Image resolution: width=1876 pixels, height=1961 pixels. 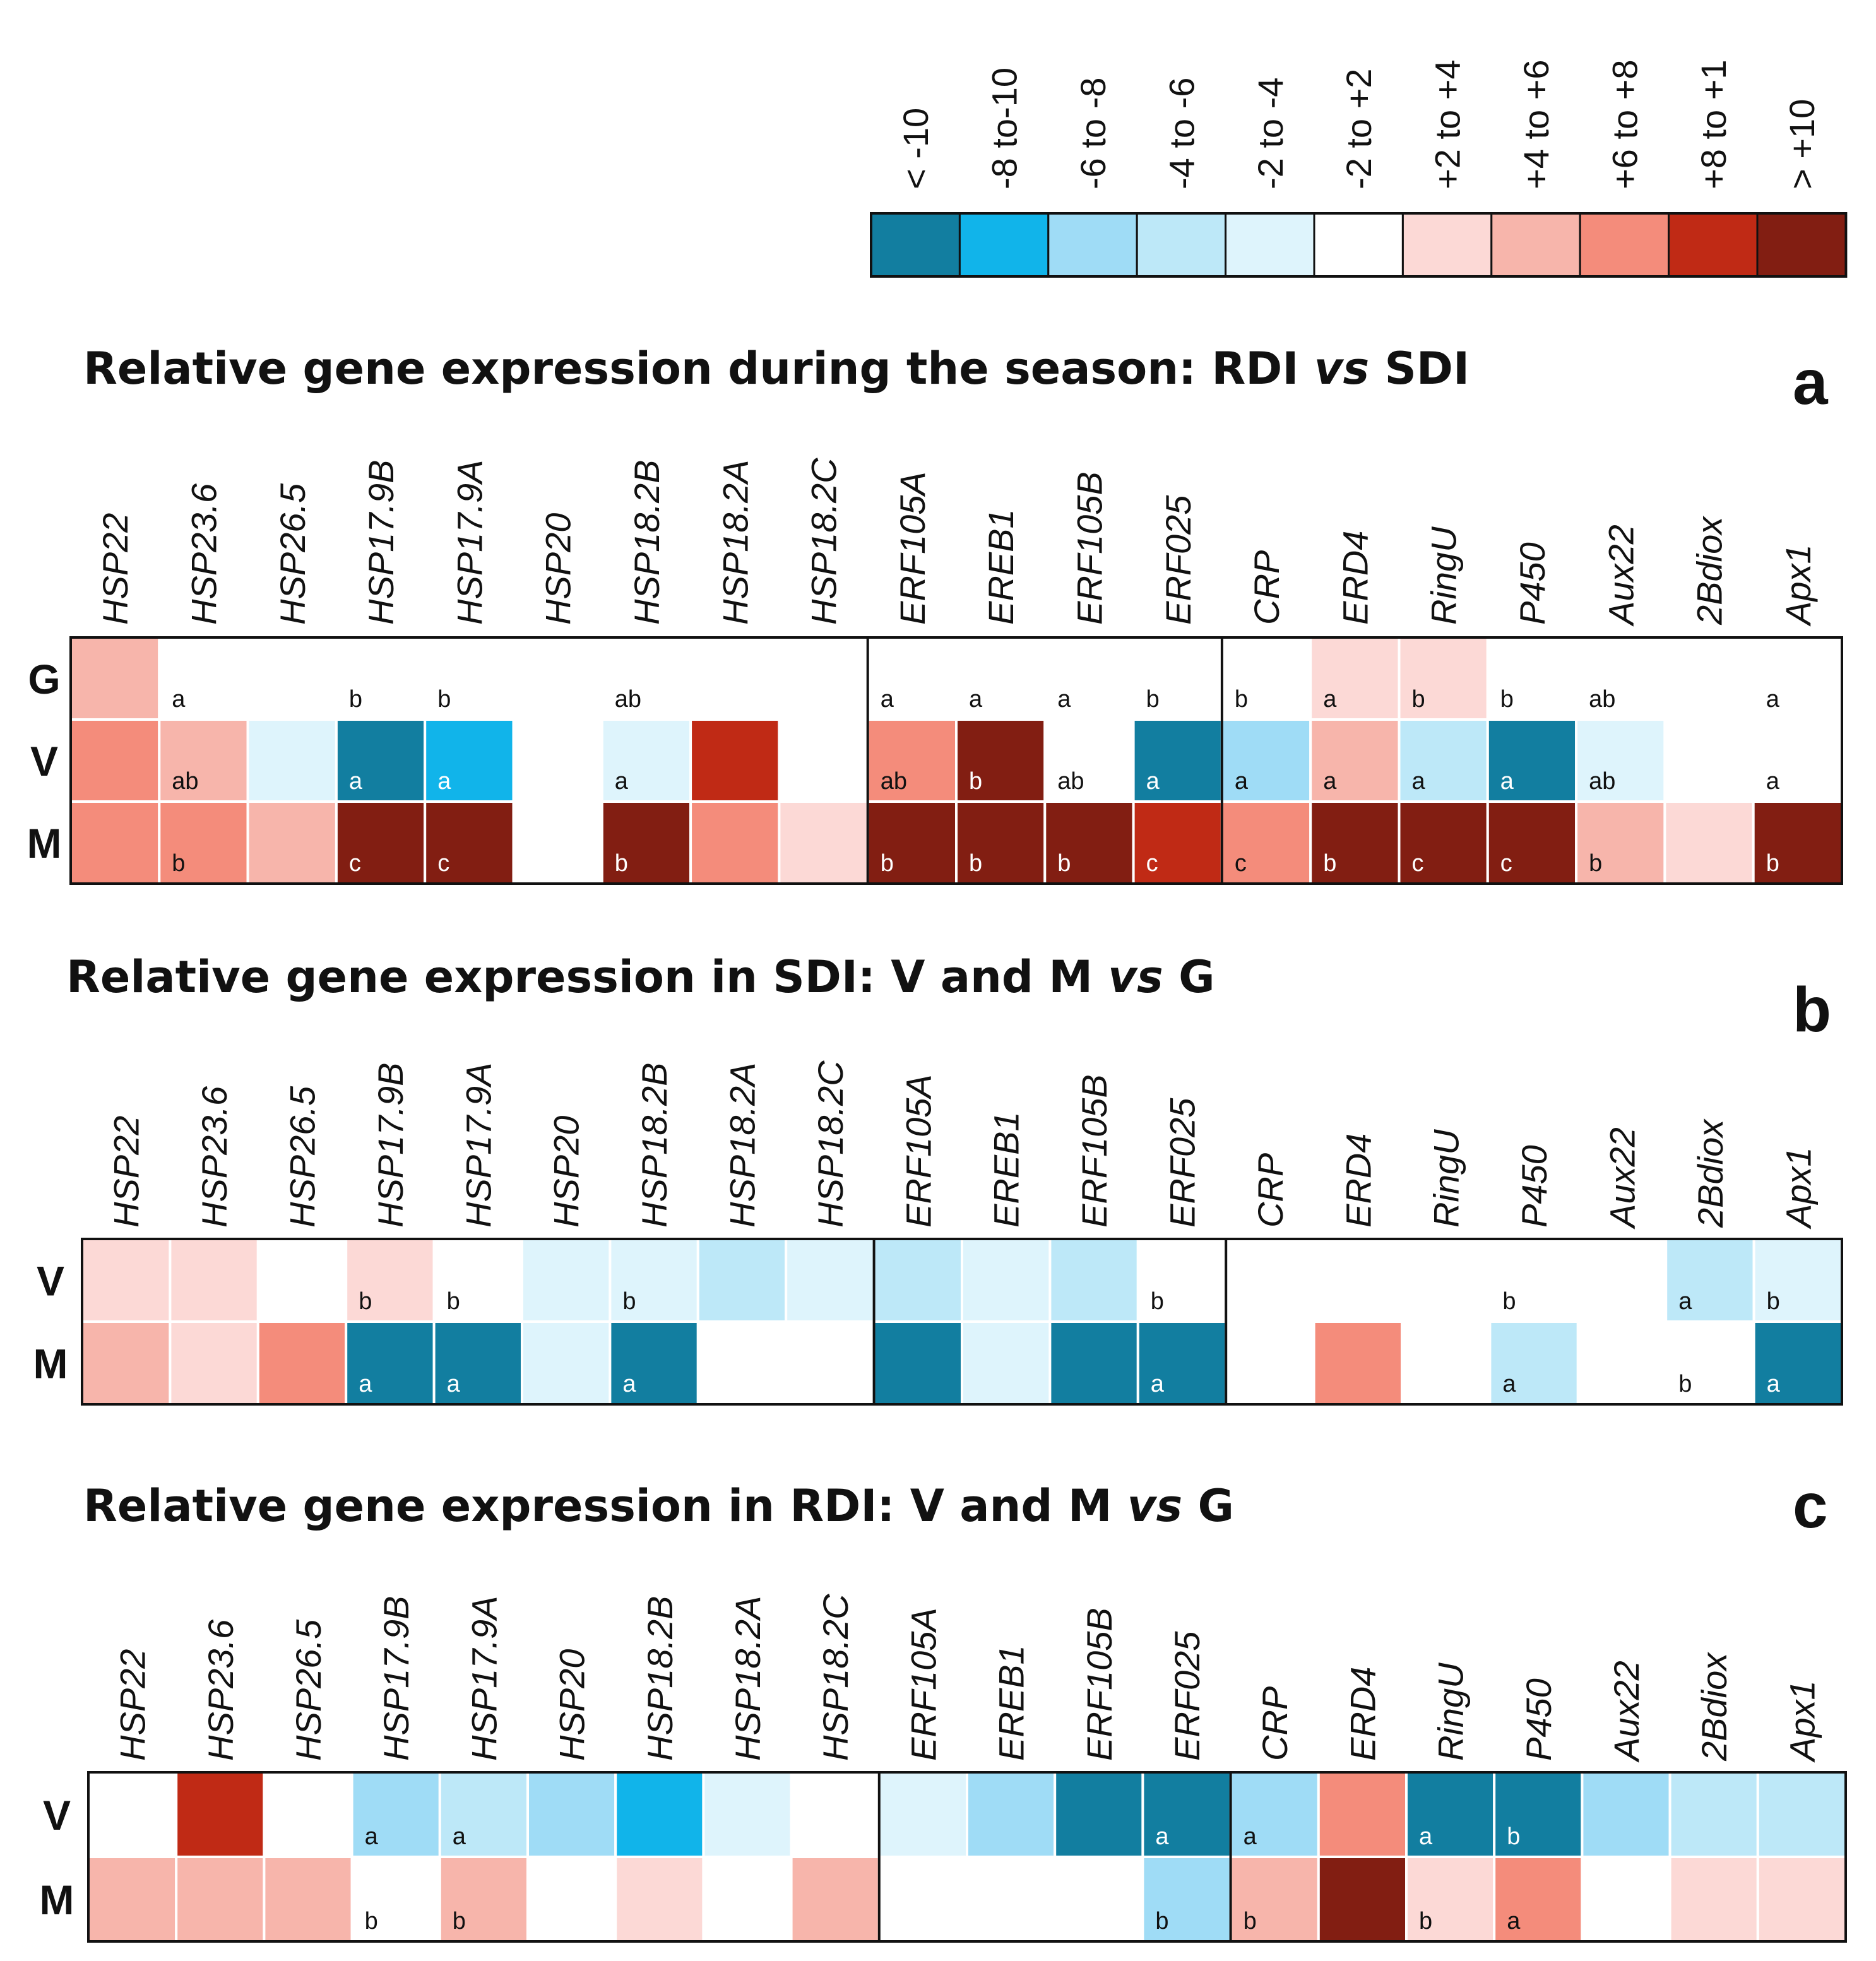 What do you see at coordinates (1811, 1506) in the screenshot?
I see `panel-letter: c` at bounding box center [1811, 1506].